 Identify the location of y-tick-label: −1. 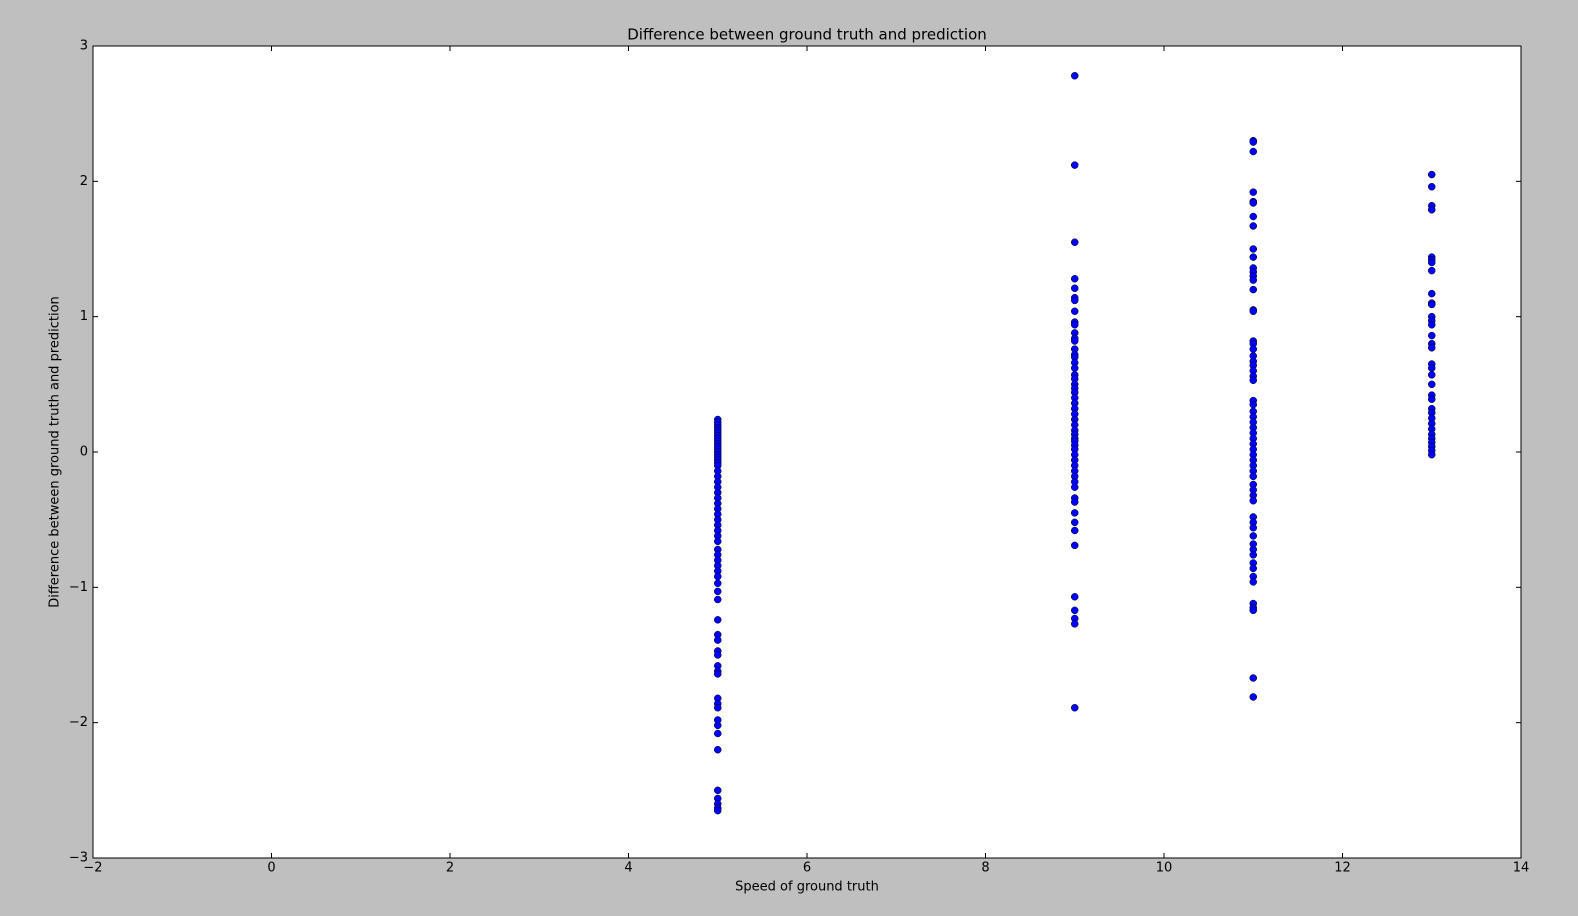
(78, 587).